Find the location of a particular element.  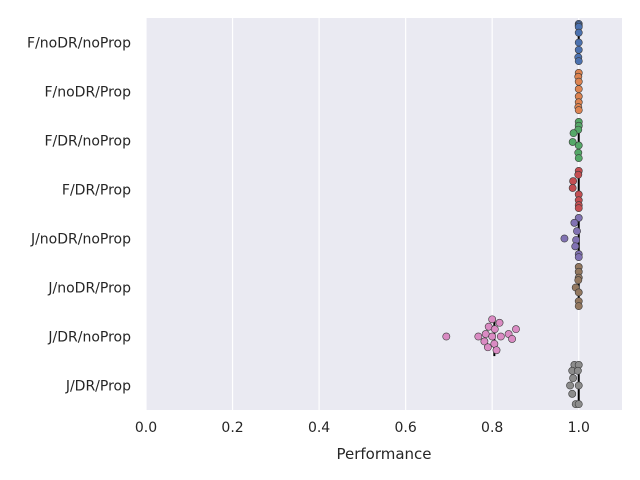

x-tick-label: 1.0 is located at coordinates (579, 428).